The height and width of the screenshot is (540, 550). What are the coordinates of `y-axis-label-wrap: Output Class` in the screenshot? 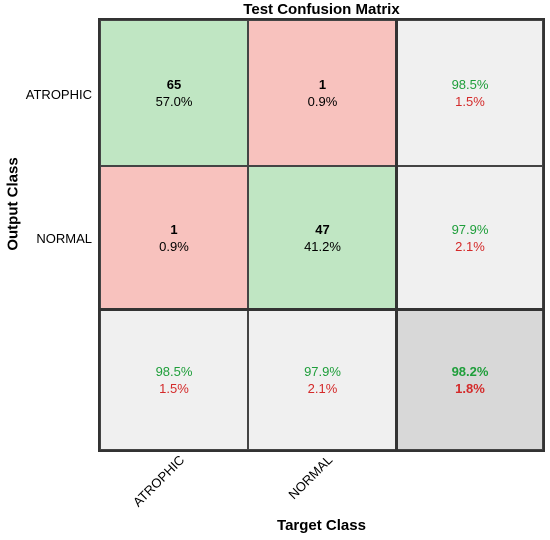 It's located at (13, 204).